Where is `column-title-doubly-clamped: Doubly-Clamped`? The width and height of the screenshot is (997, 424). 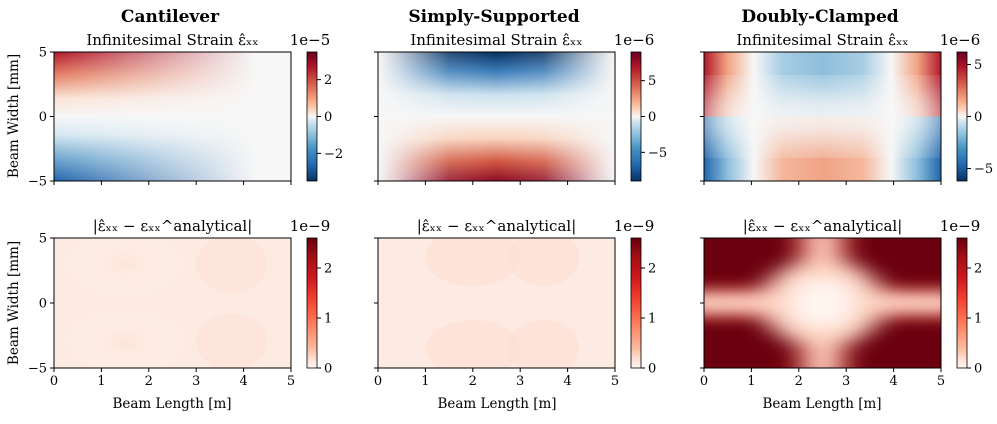 column-title-doubly-clamped: Doubly-Clamped is located at coordinates (819, 17).